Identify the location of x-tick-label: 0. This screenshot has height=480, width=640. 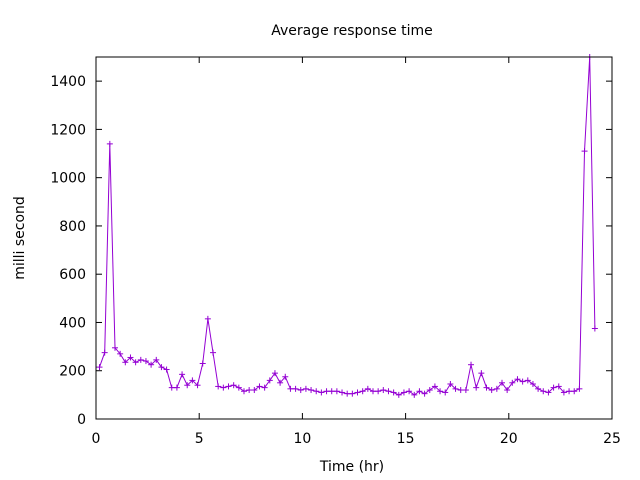
(96, 439).